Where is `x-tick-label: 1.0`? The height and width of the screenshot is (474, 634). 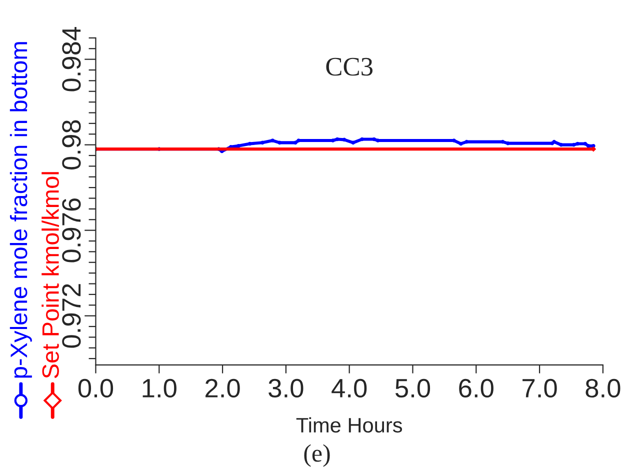
x-tick-label: 1.0 is located at coordinates (159, 388).